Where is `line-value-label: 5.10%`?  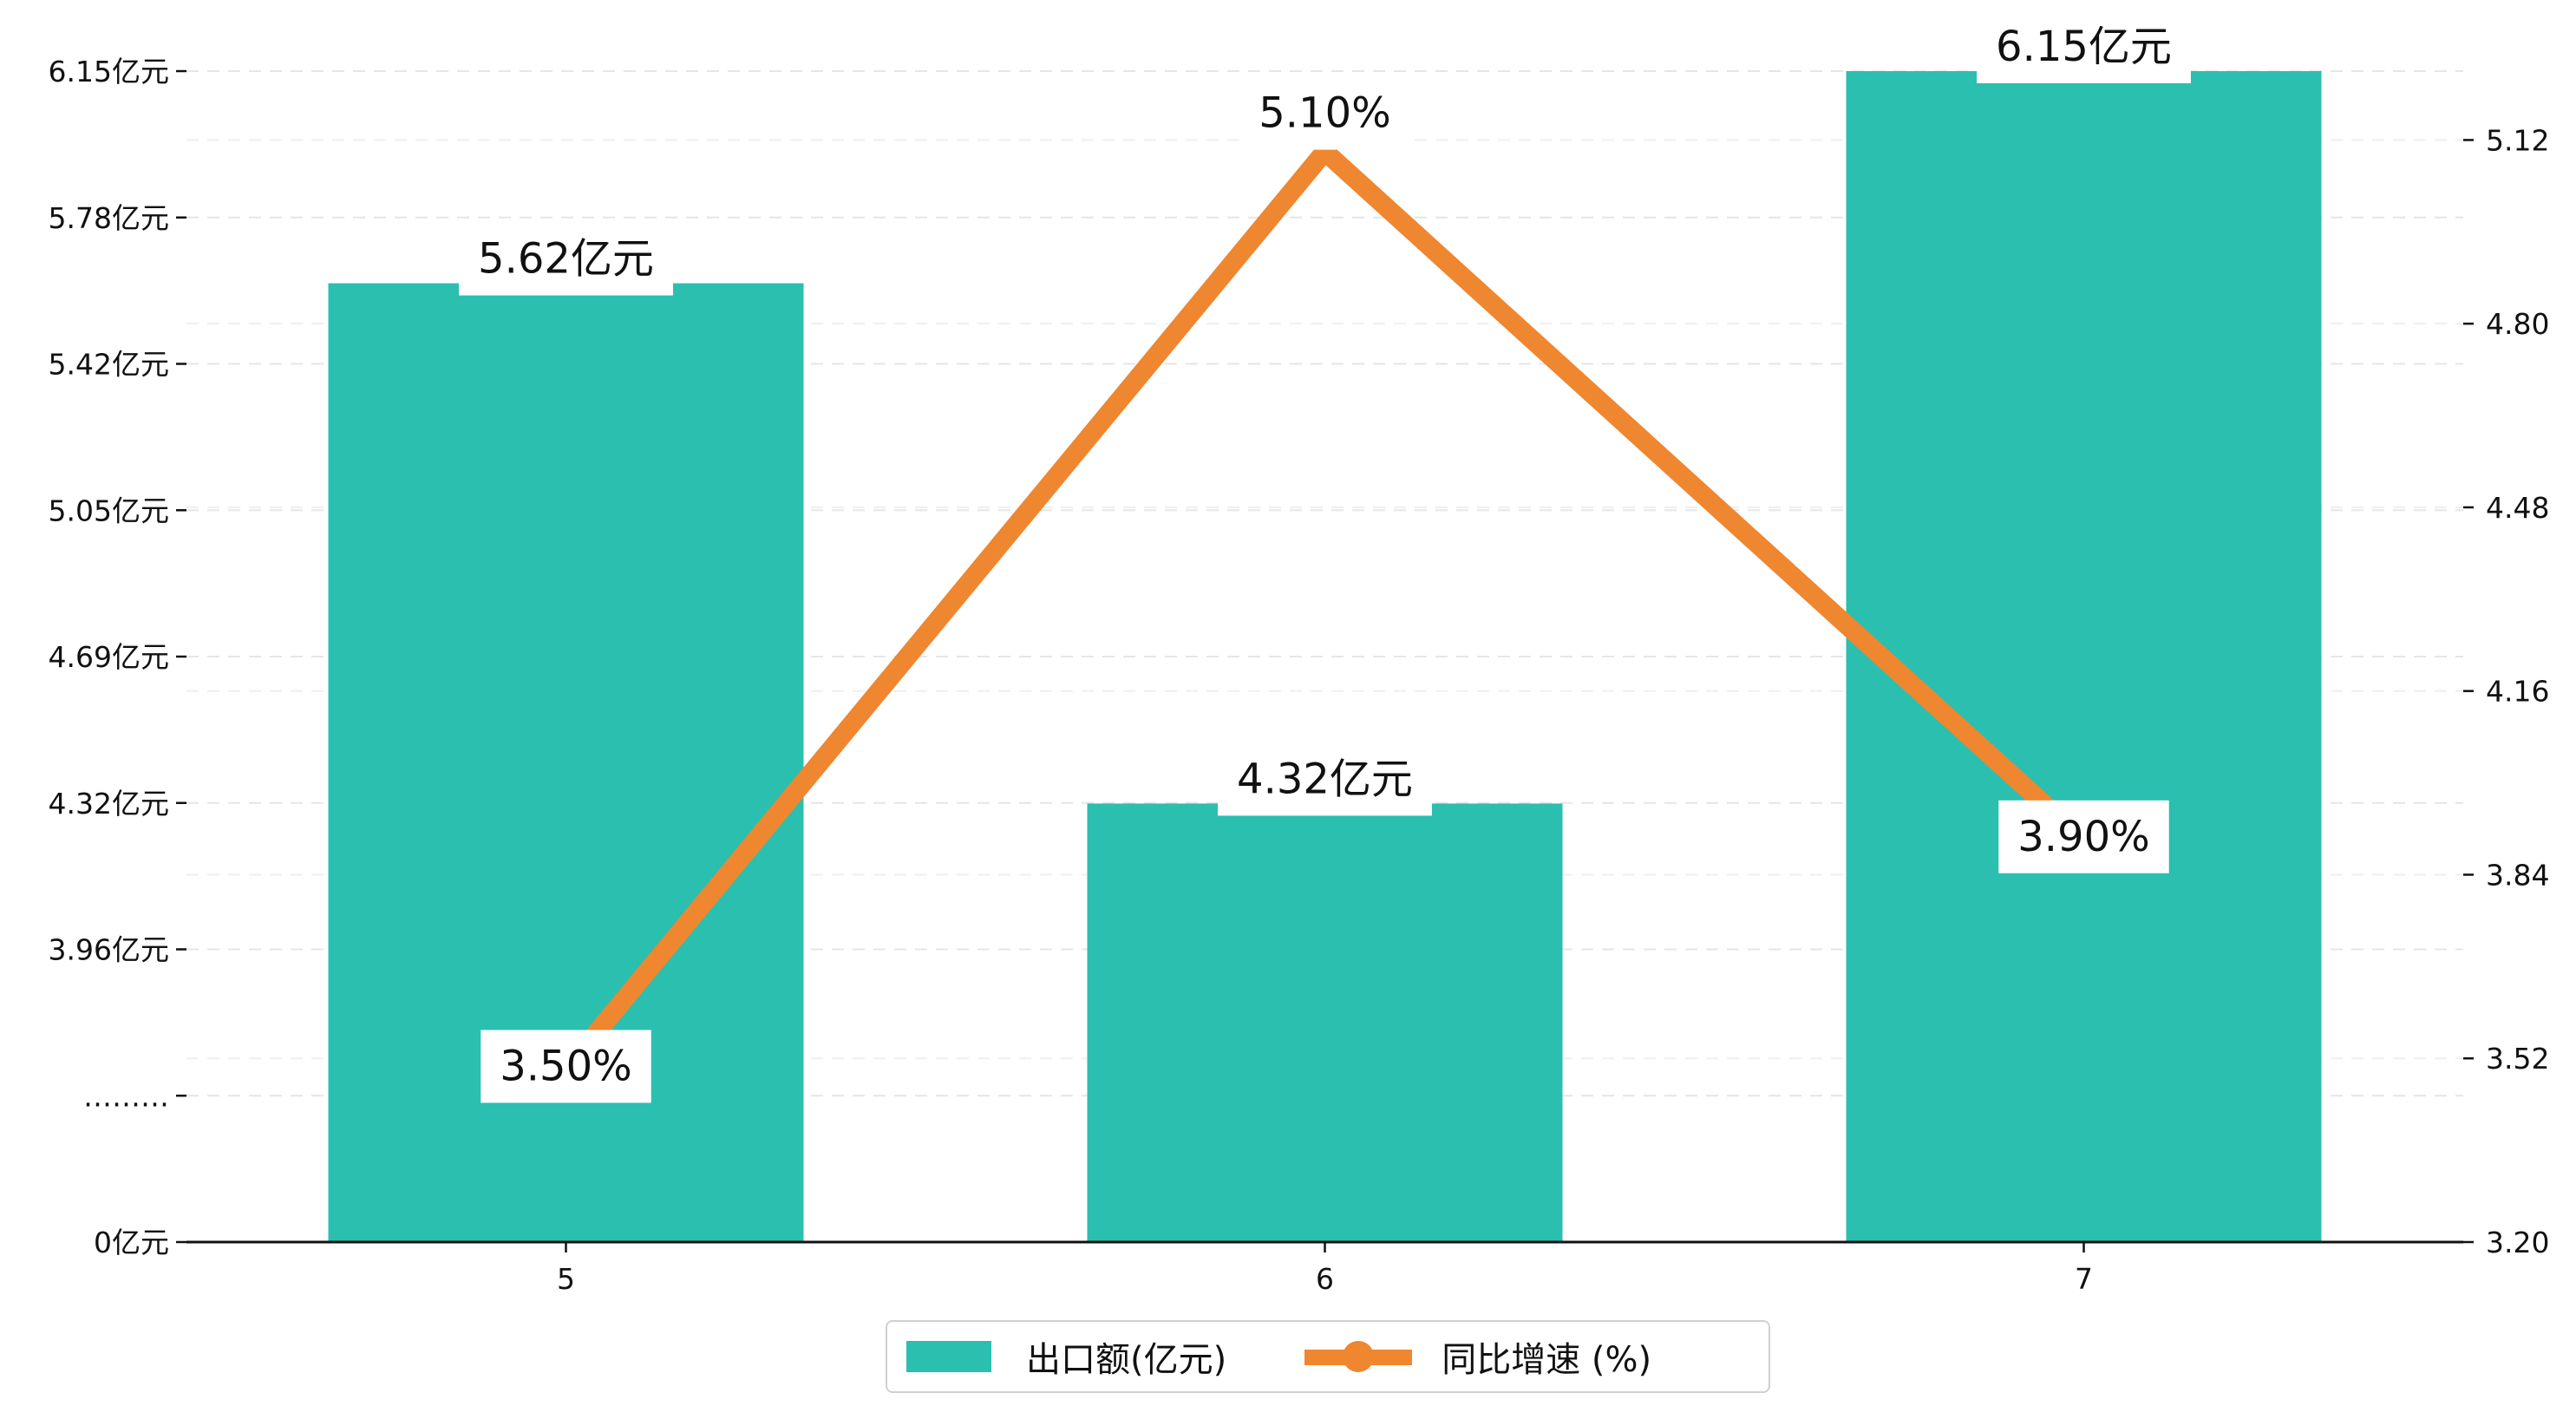
line-value-label: 5.10% is located at coordinates (1324, 114).